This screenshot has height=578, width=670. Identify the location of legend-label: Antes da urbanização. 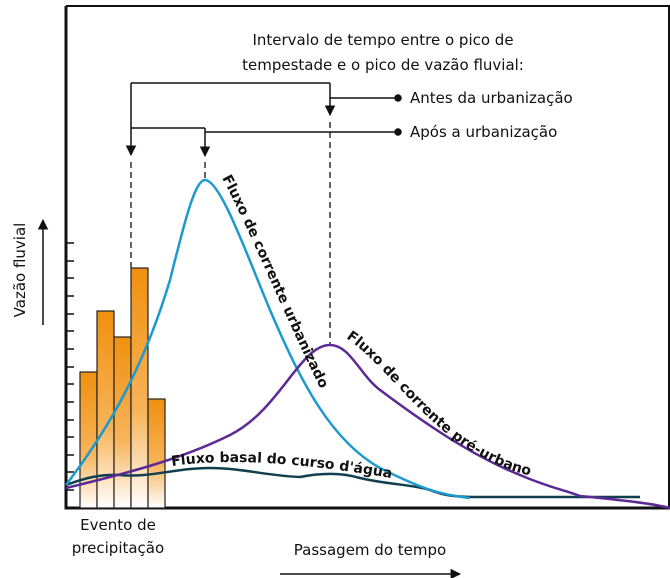
(491, 98).